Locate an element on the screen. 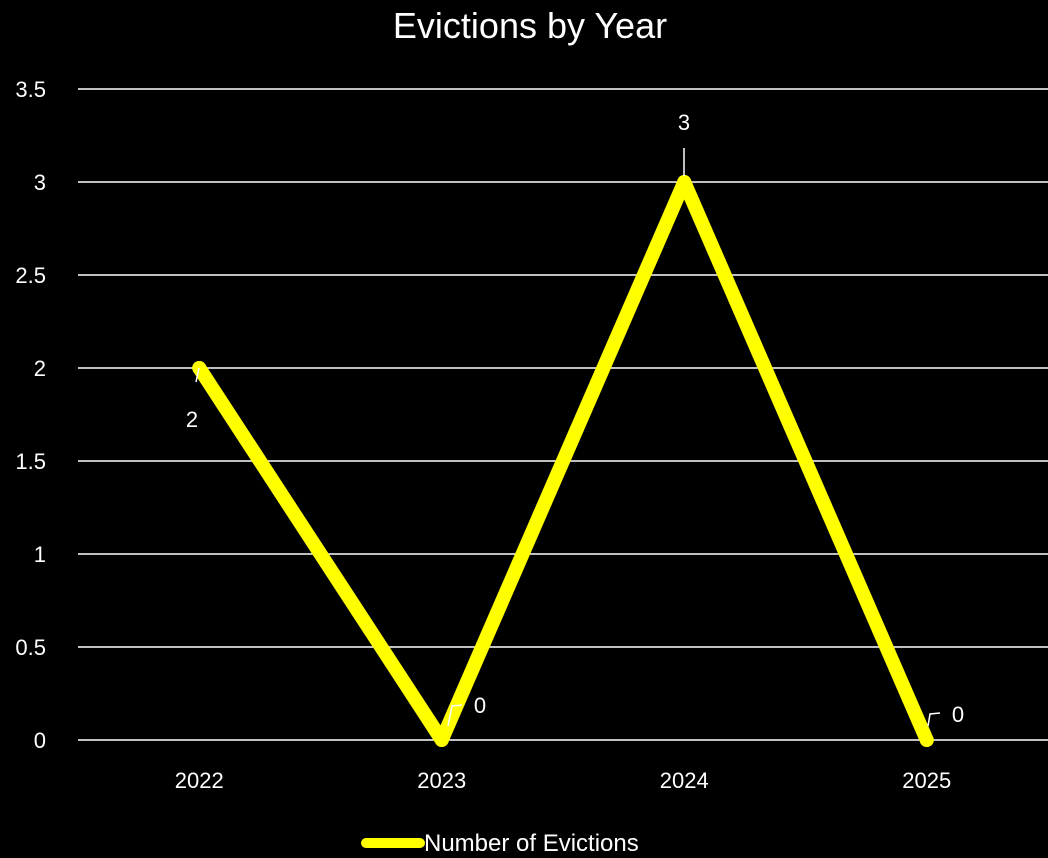 This screenshot has height=858, width=1048. x-tick-label: 2024 is located at coordinates (684, 780).